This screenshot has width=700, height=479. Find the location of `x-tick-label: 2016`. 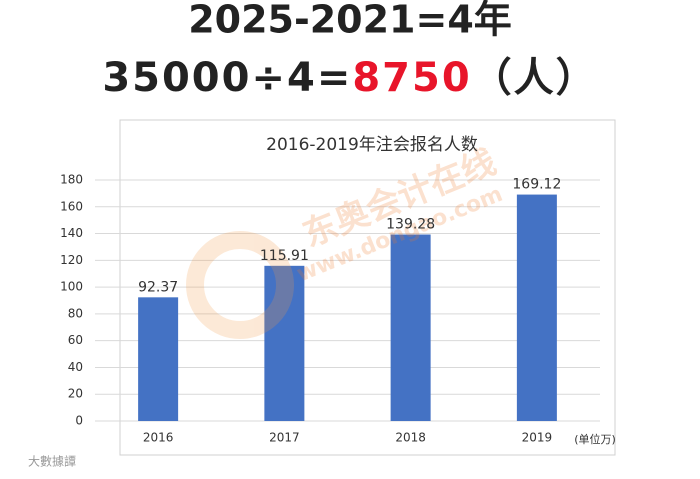

x-tick-label: 2016 is located at coordinates (158, 438).